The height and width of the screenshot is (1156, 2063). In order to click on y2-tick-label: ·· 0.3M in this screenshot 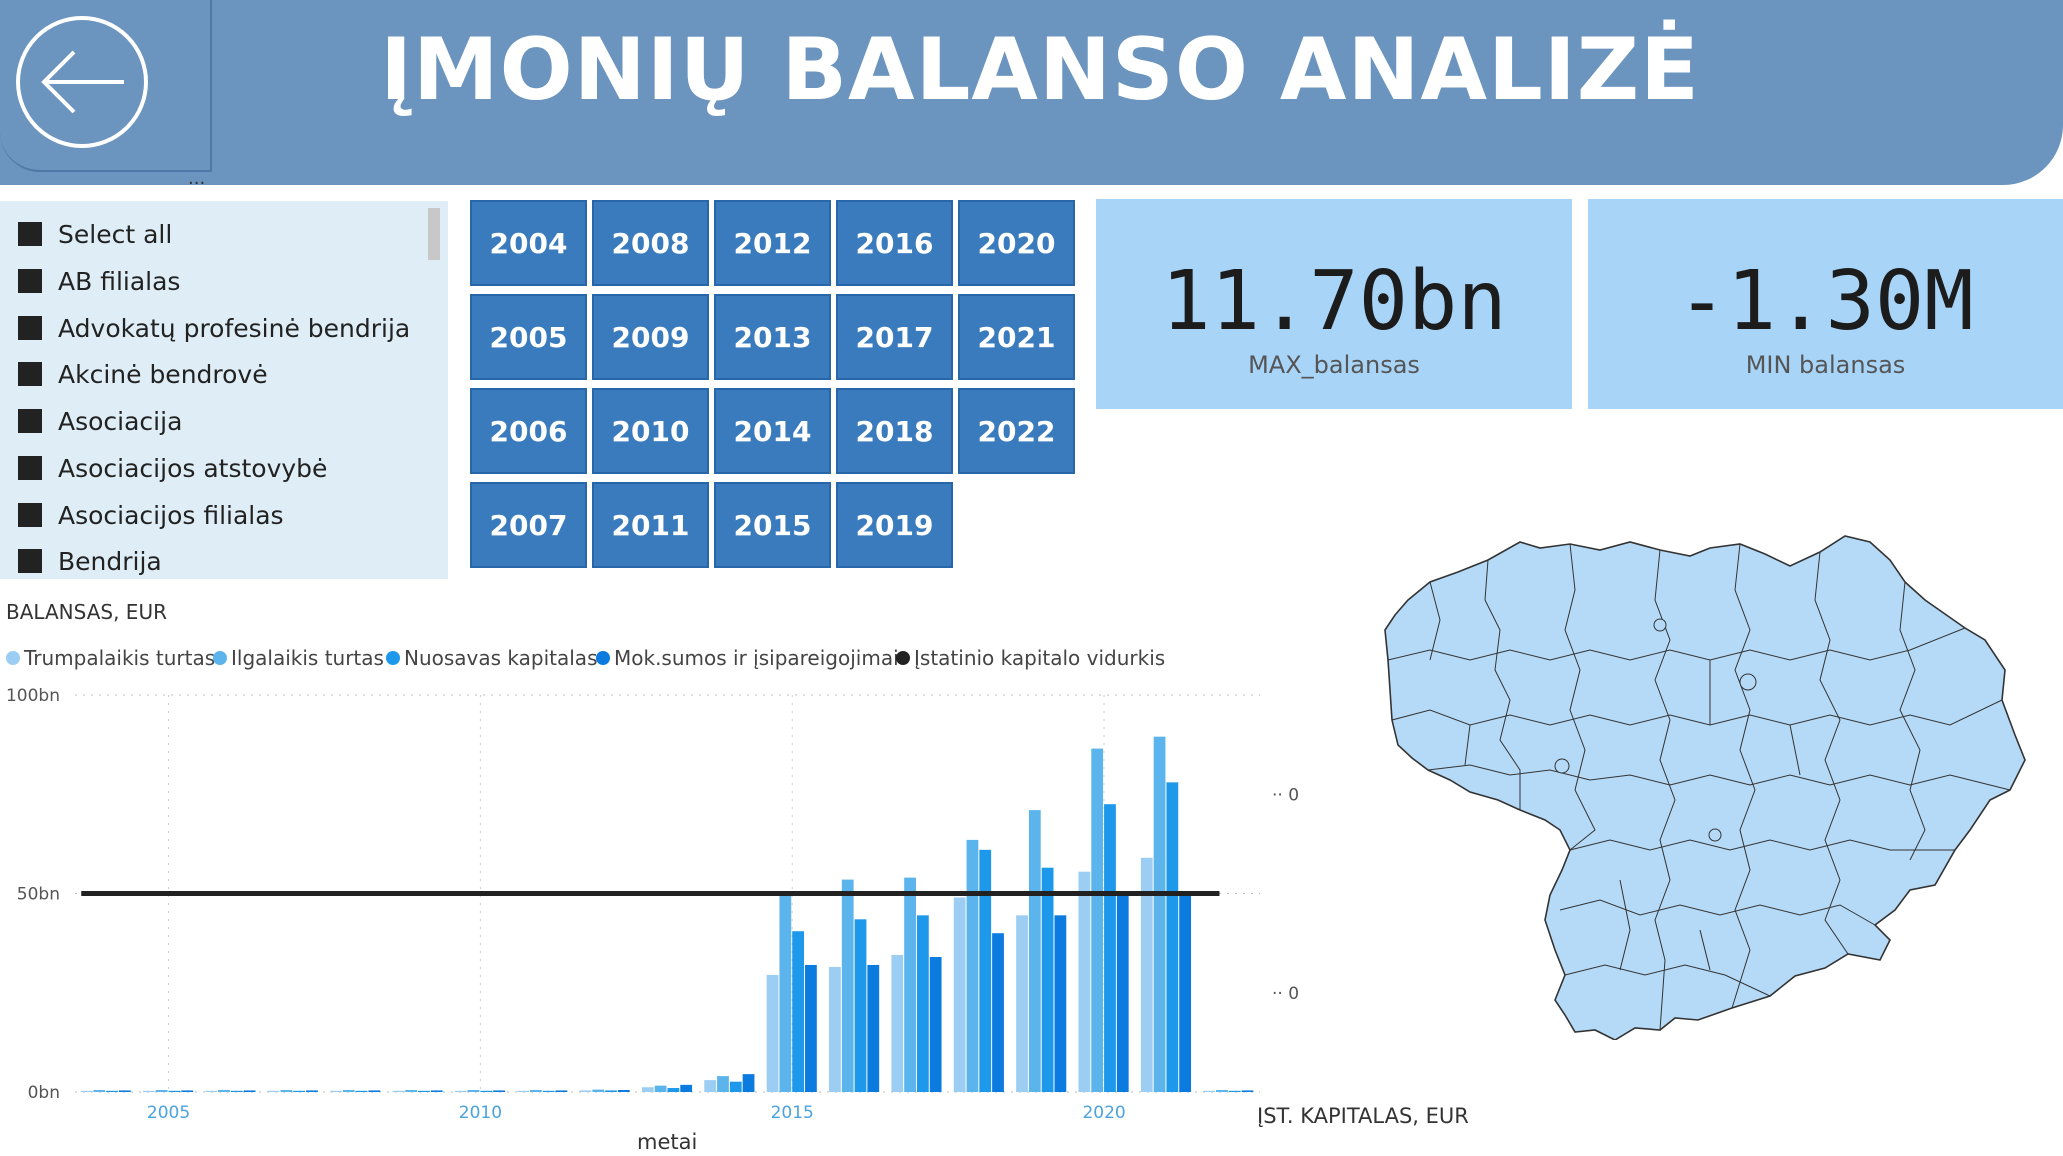, I will do `click(1286, 994)`.